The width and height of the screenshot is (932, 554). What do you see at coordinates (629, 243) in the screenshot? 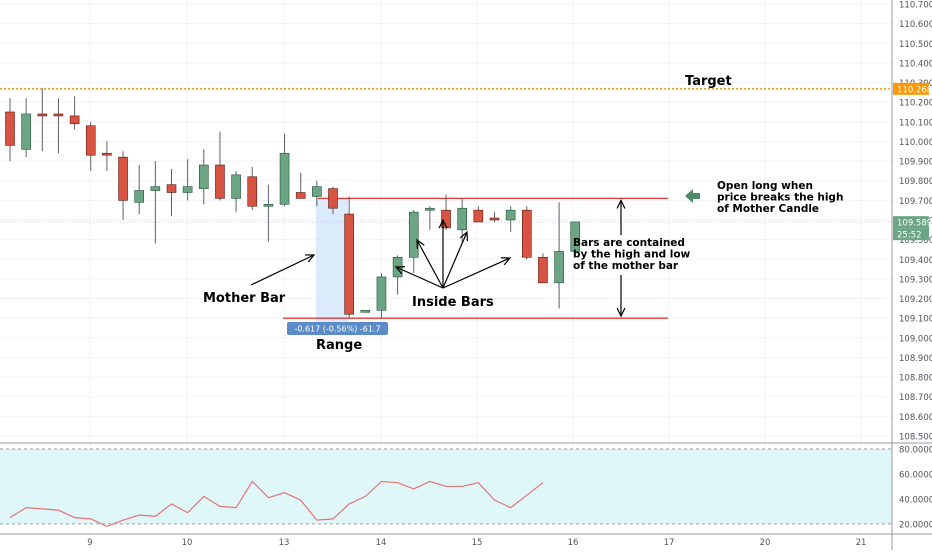
I see `contained-note-line: Bars are contained` at bounding box center [629, 243].